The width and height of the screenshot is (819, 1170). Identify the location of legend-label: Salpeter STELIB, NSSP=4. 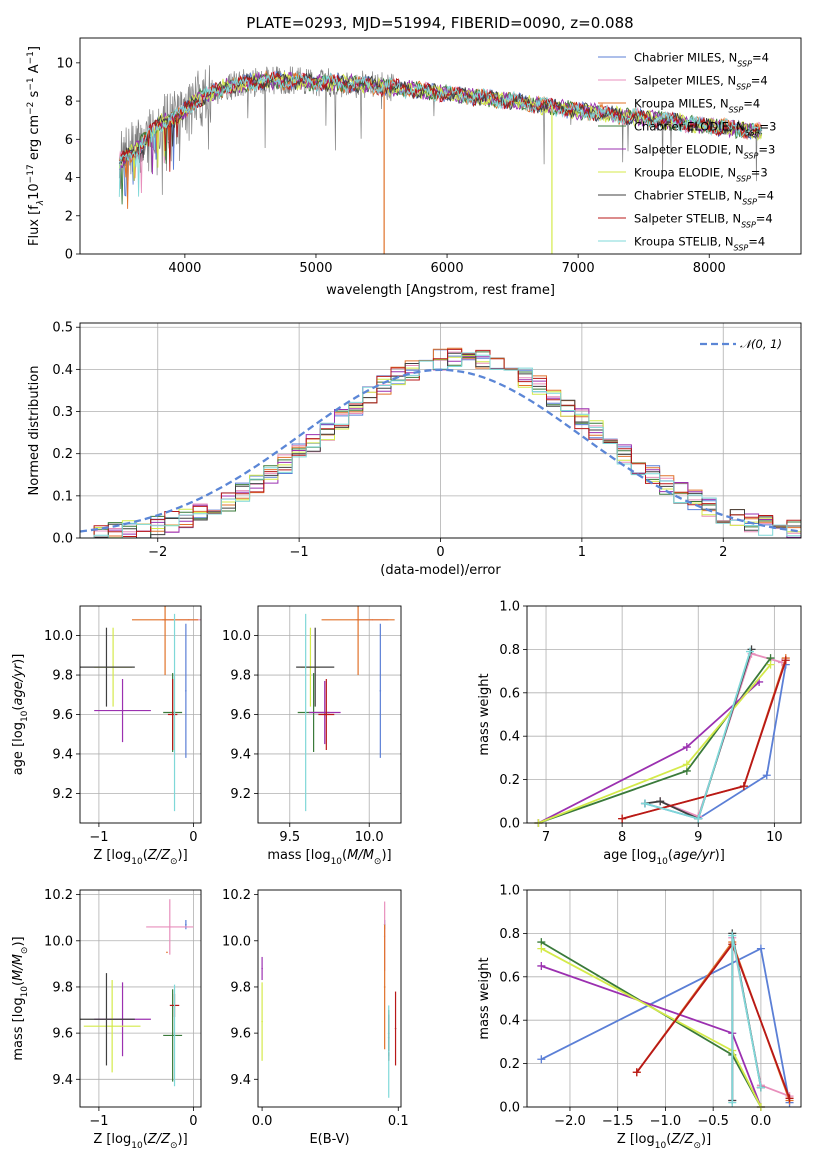
(703, 221).